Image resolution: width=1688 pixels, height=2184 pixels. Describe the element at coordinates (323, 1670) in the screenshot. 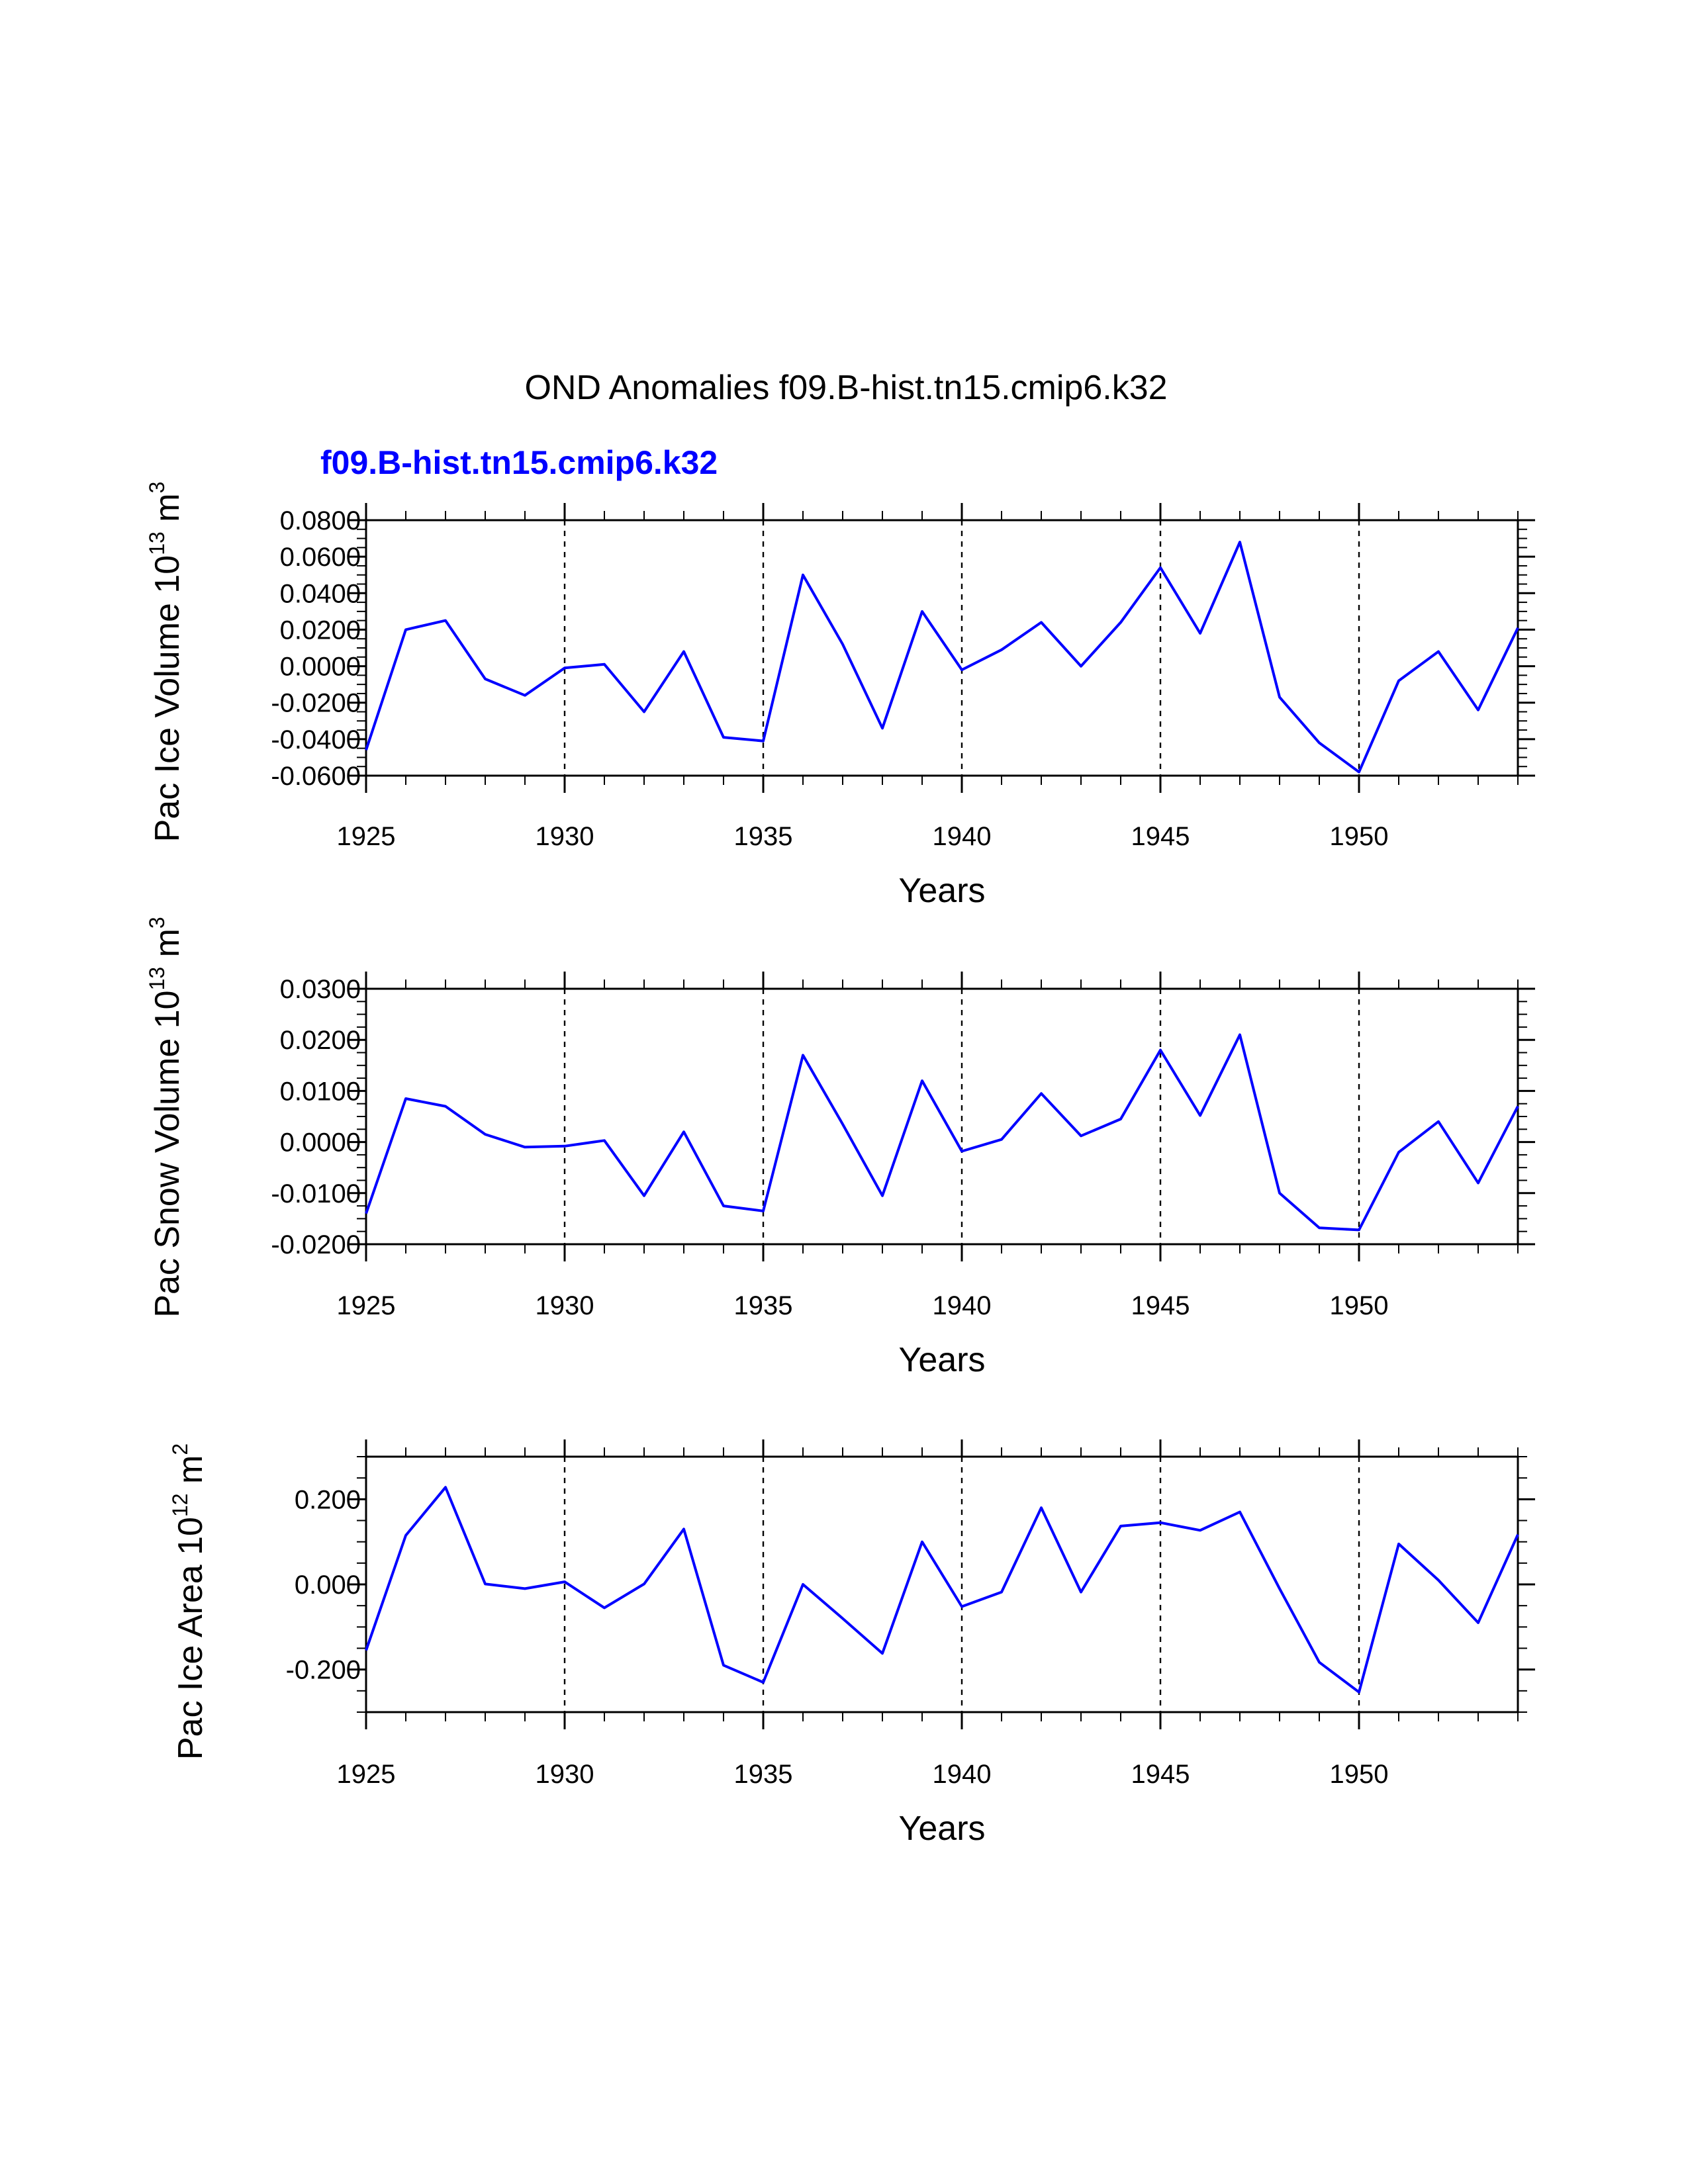

I see `y-tick-label: -0.200` at that location.